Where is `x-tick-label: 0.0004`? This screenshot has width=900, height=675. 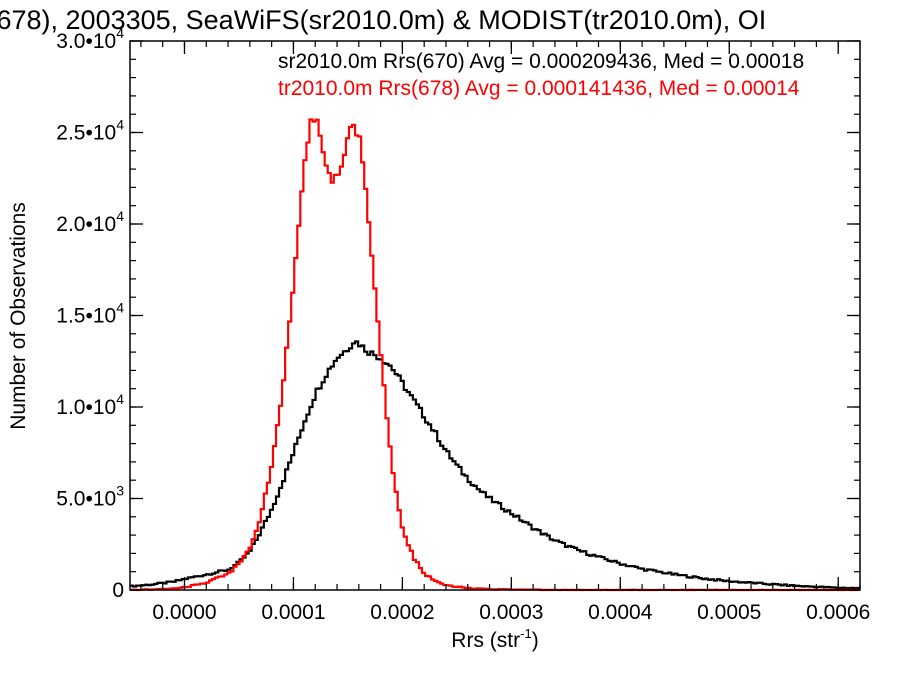
x-tick-label: 0.0004 is located at coordinates (620, 612).